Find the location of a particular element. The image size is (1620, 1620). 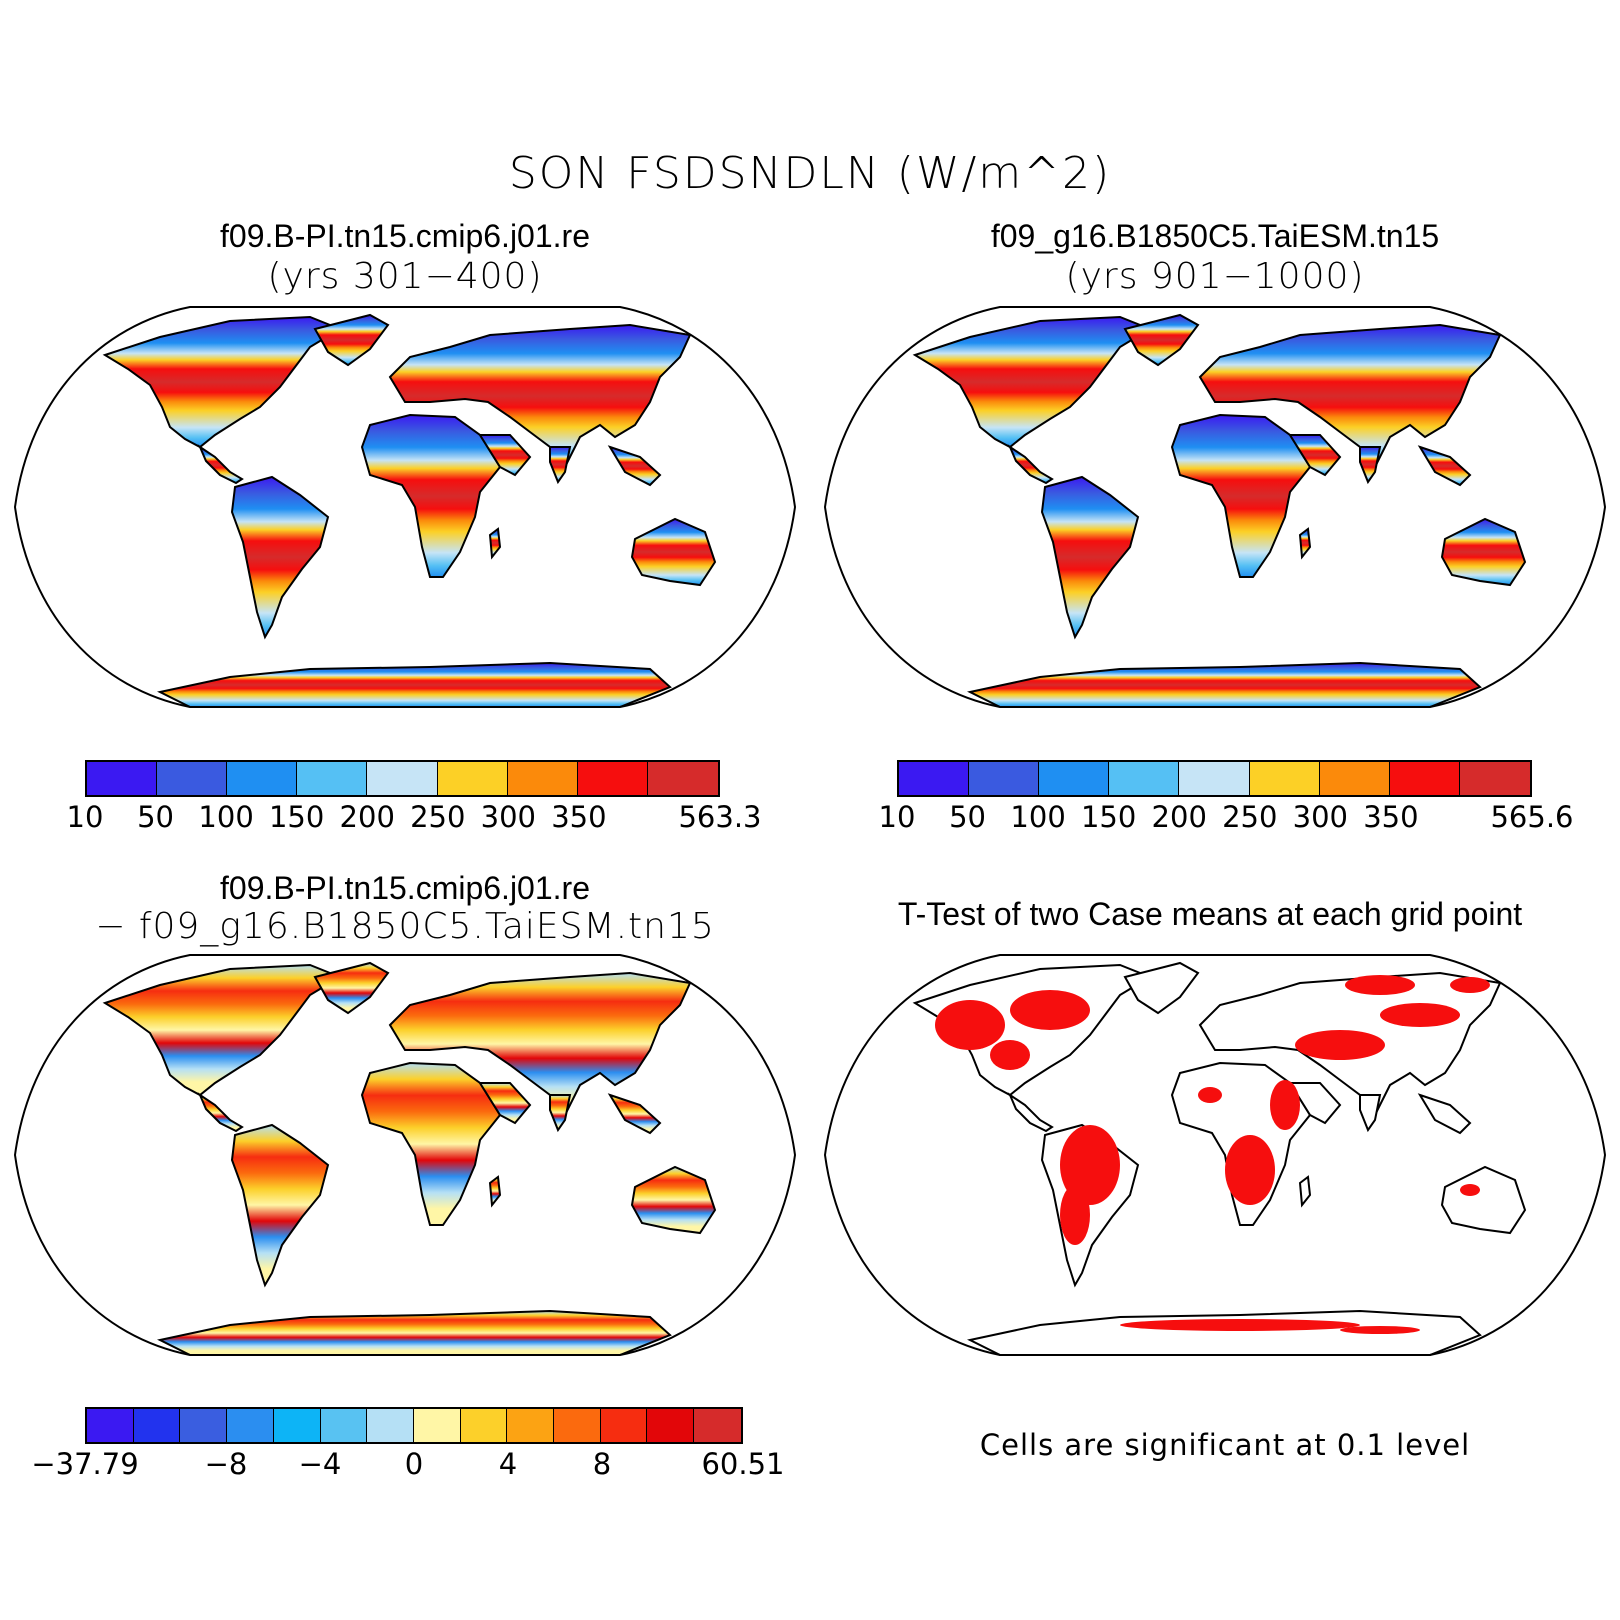

panel-bl-title: f09.B-PI.tn15.cmip6.j01.re is located at coordinates (405, 888).